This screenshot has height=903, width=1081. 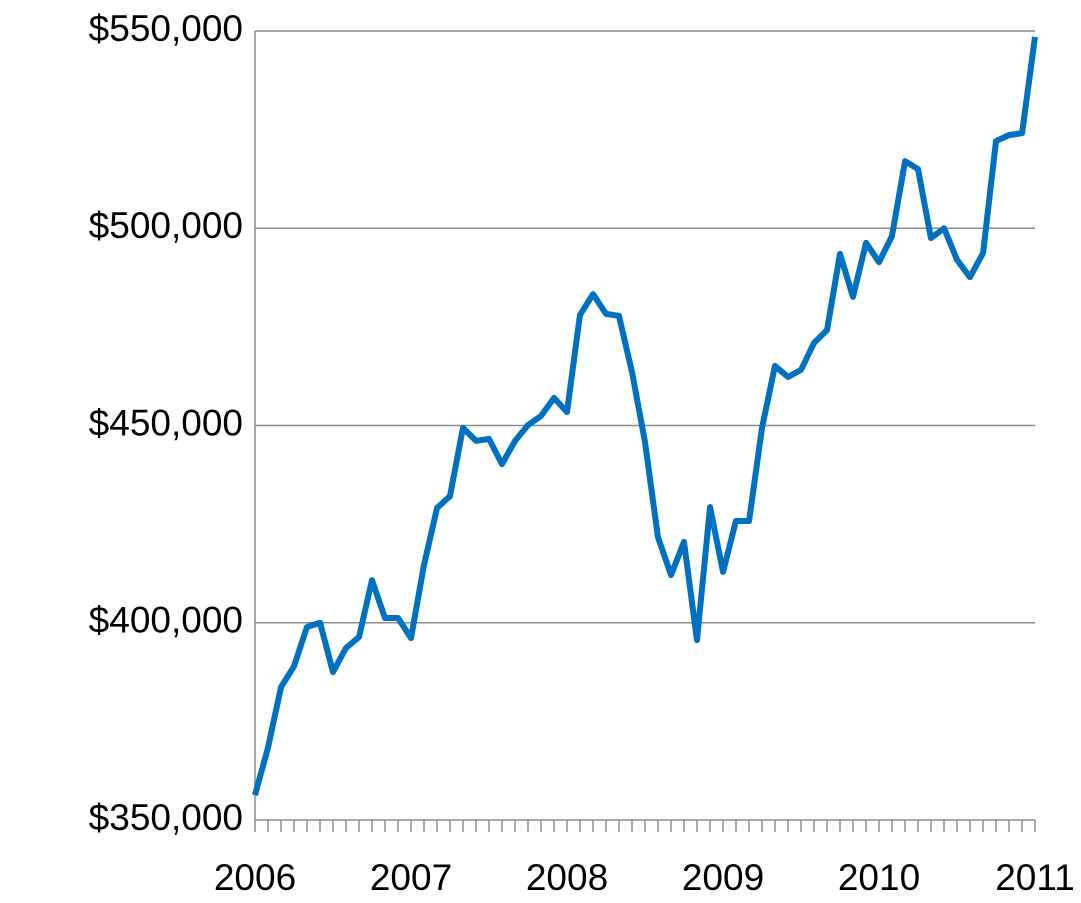 I want to click on x-tick-label: 2009, so click(x=723, y=877).